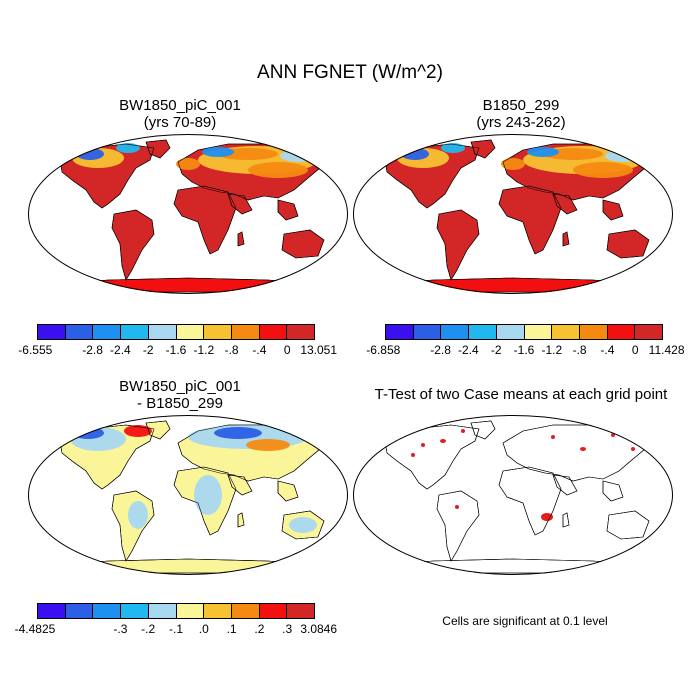 This screenshot has height=700, width=700. I want to click on panel-3-case: BW1850_piC_001, so click(180, 386).